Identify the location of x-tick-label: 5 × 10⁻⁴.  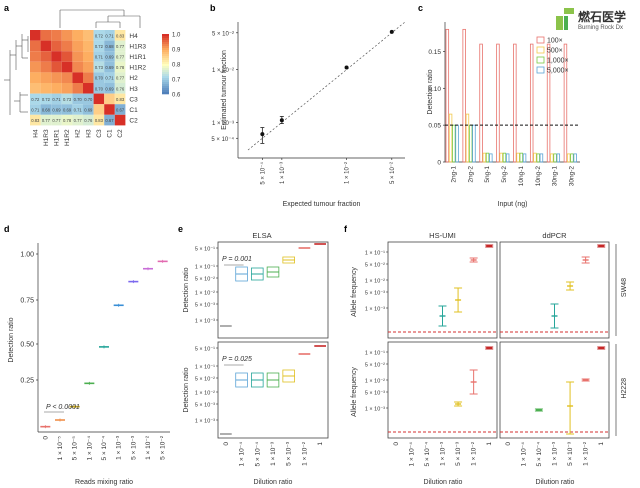
(104, 448).